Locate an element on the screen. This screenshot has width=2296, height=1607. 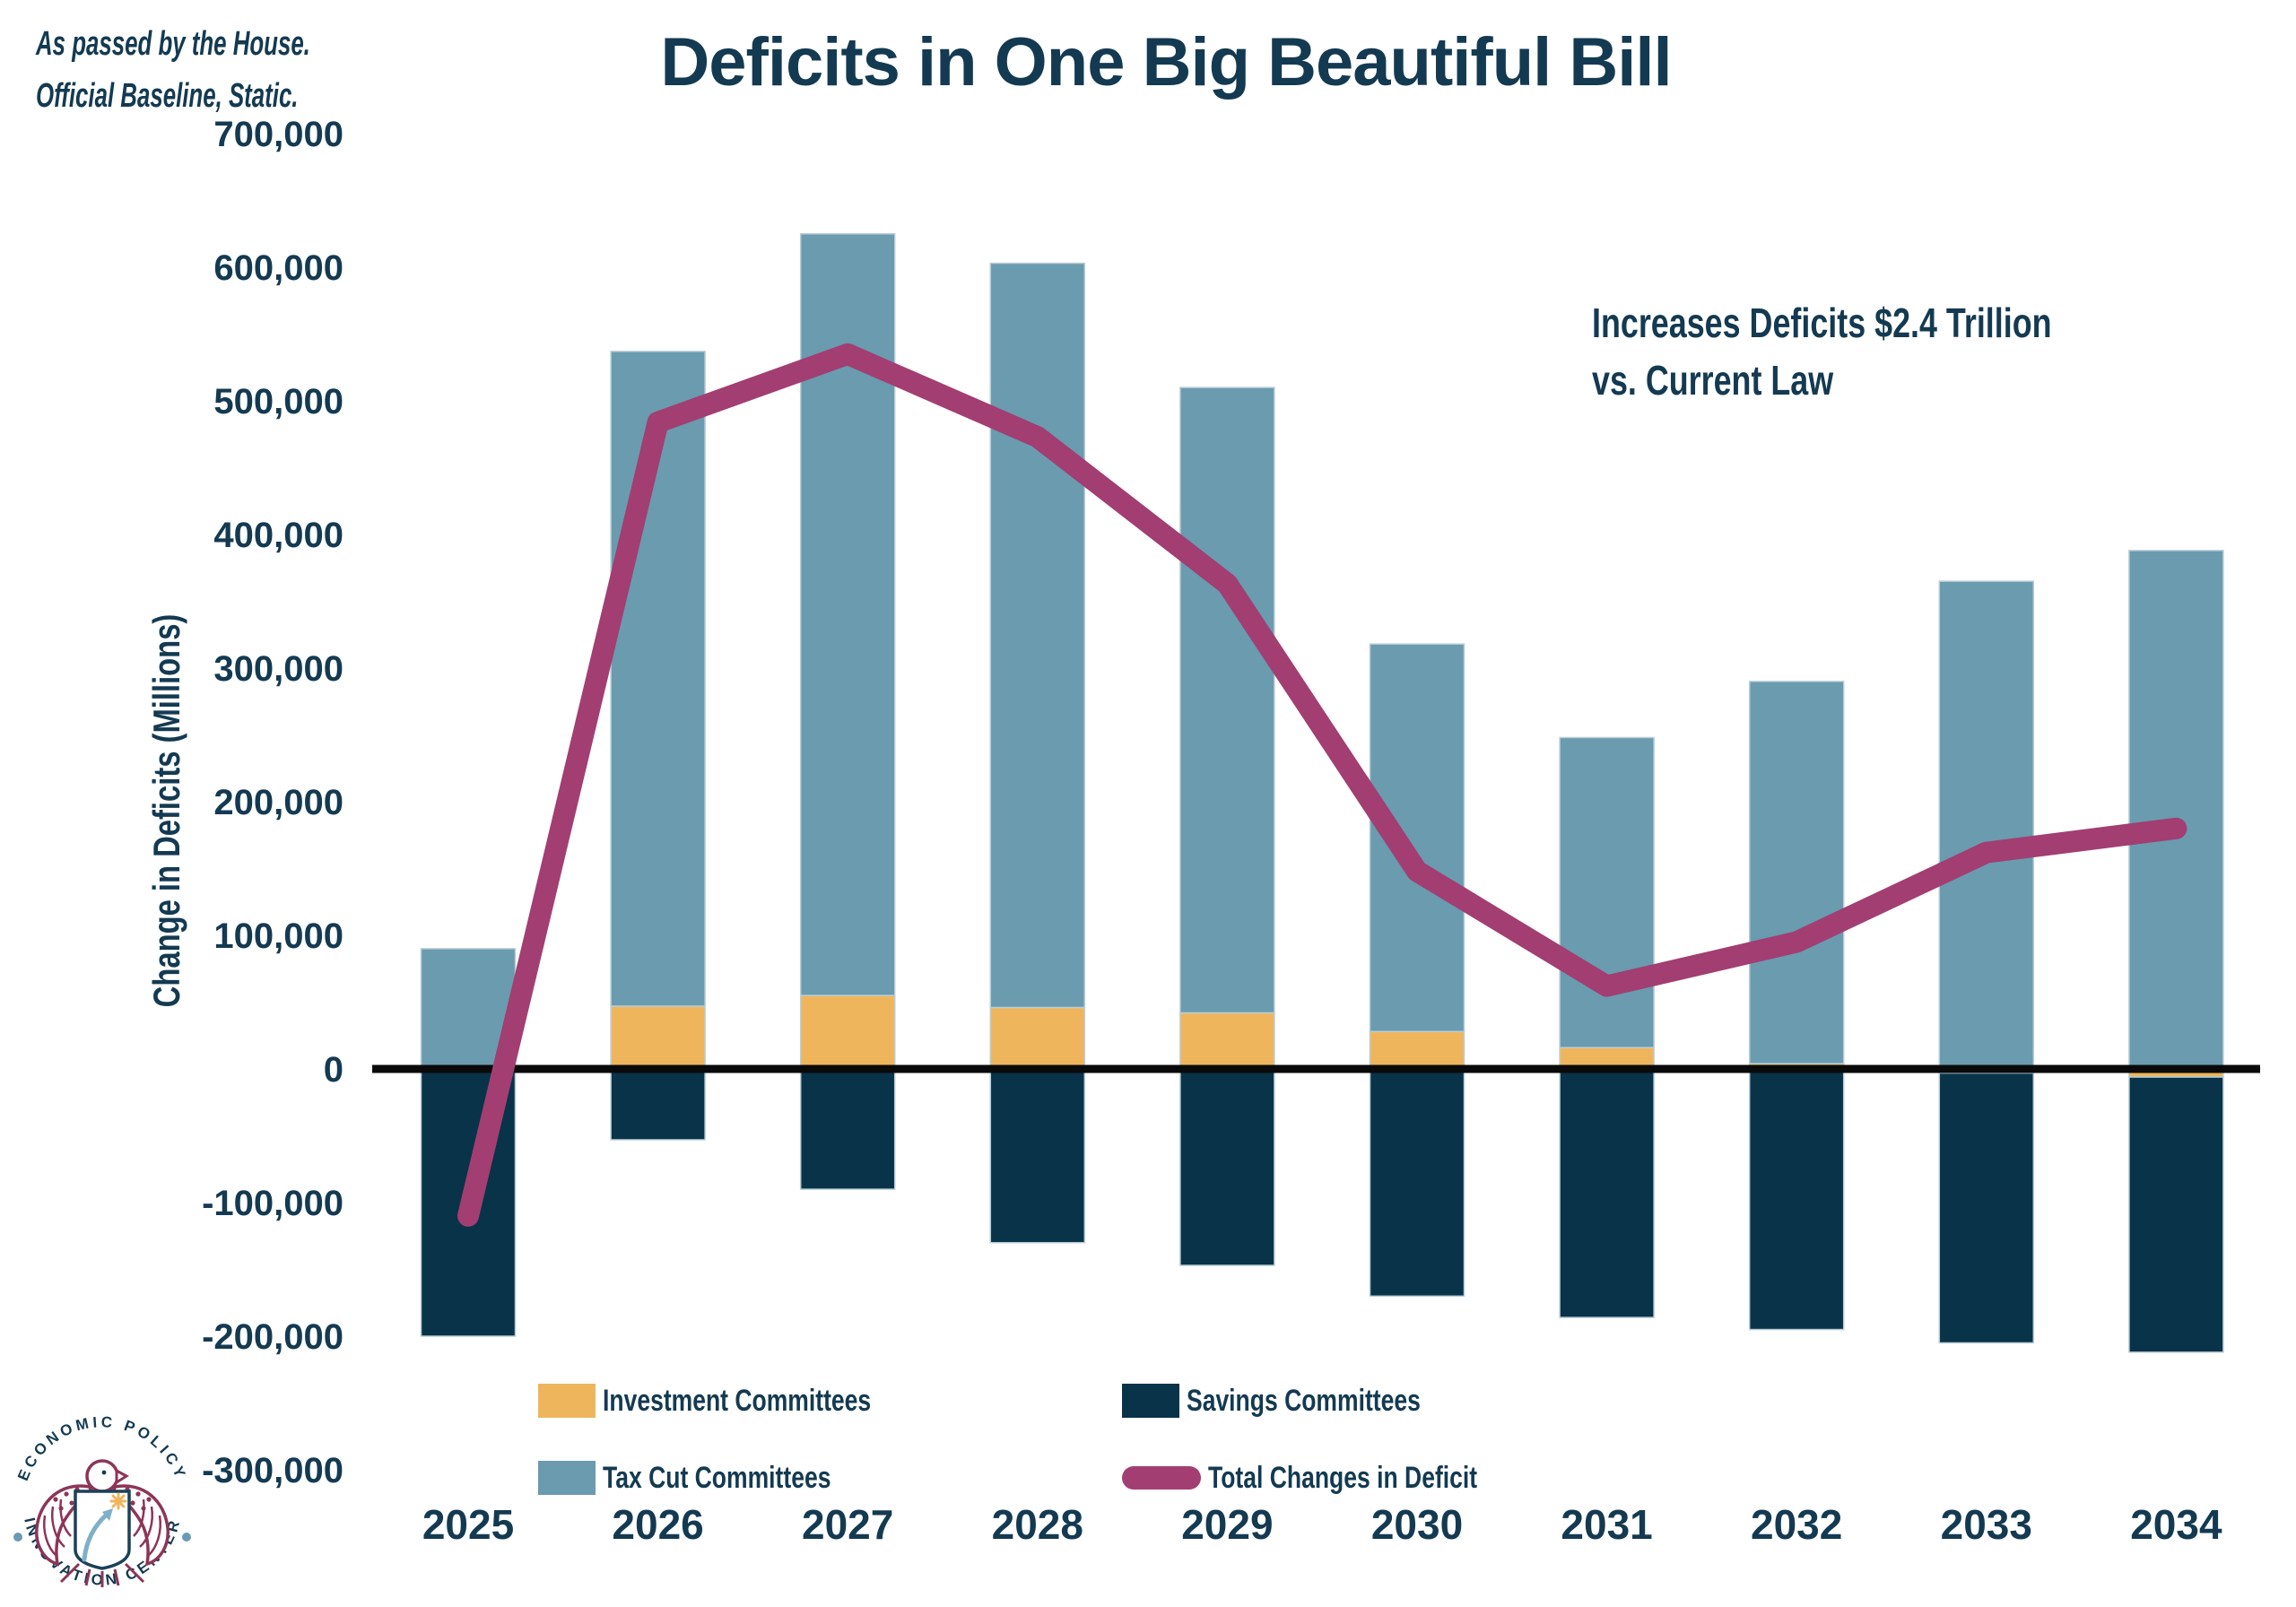
eagle-head is located at coordinates (102, 1476).